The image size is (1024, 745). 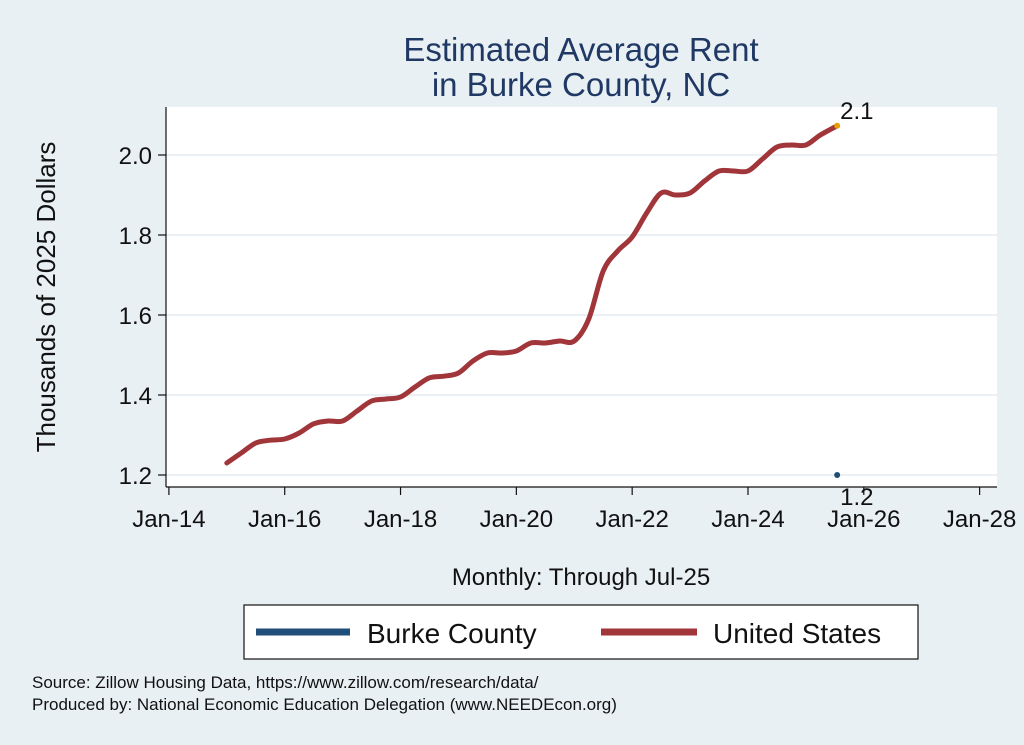 I want to click on y-tick-label: 1.2, so click(x=135, y=476).